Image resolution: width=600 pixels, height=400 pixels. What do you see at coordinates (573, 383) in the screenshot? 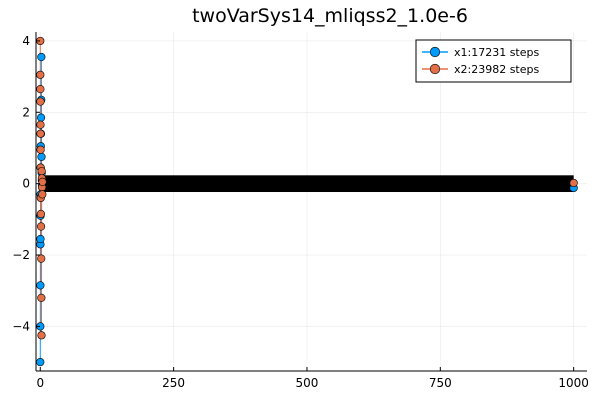
I see `x-tick-label: 1000` at bounding box center [573, 383].